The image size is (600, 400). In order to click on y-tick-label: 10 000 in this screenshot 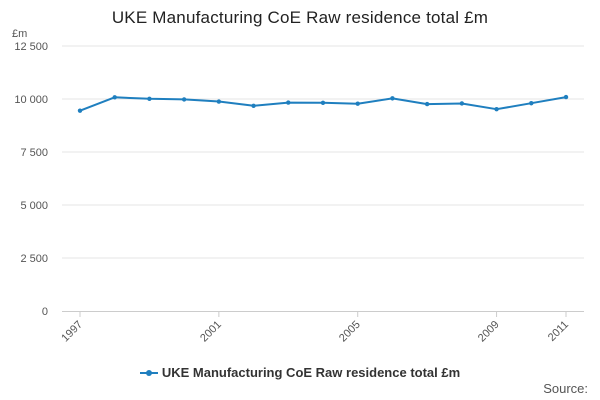, I will do `click(31, 100)`.